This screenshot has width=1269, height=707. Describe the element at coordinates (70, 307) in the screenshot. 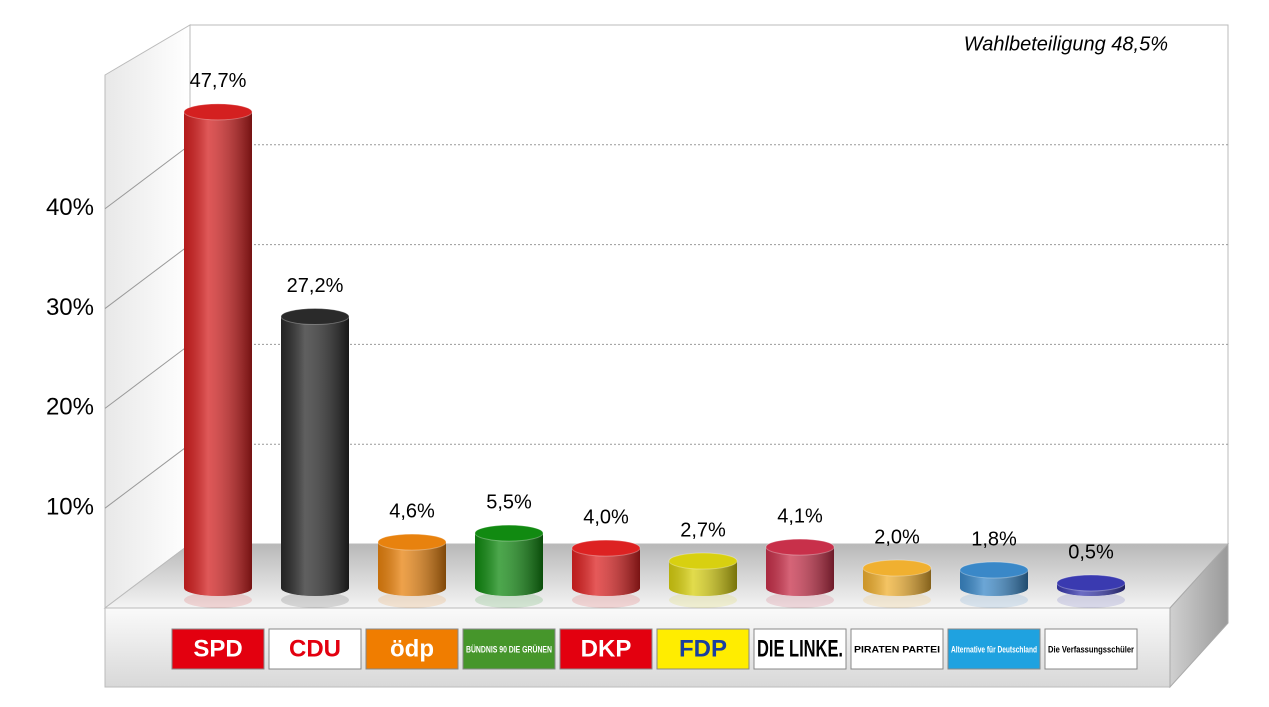

I see `y-tick-label: 30%` at that location.